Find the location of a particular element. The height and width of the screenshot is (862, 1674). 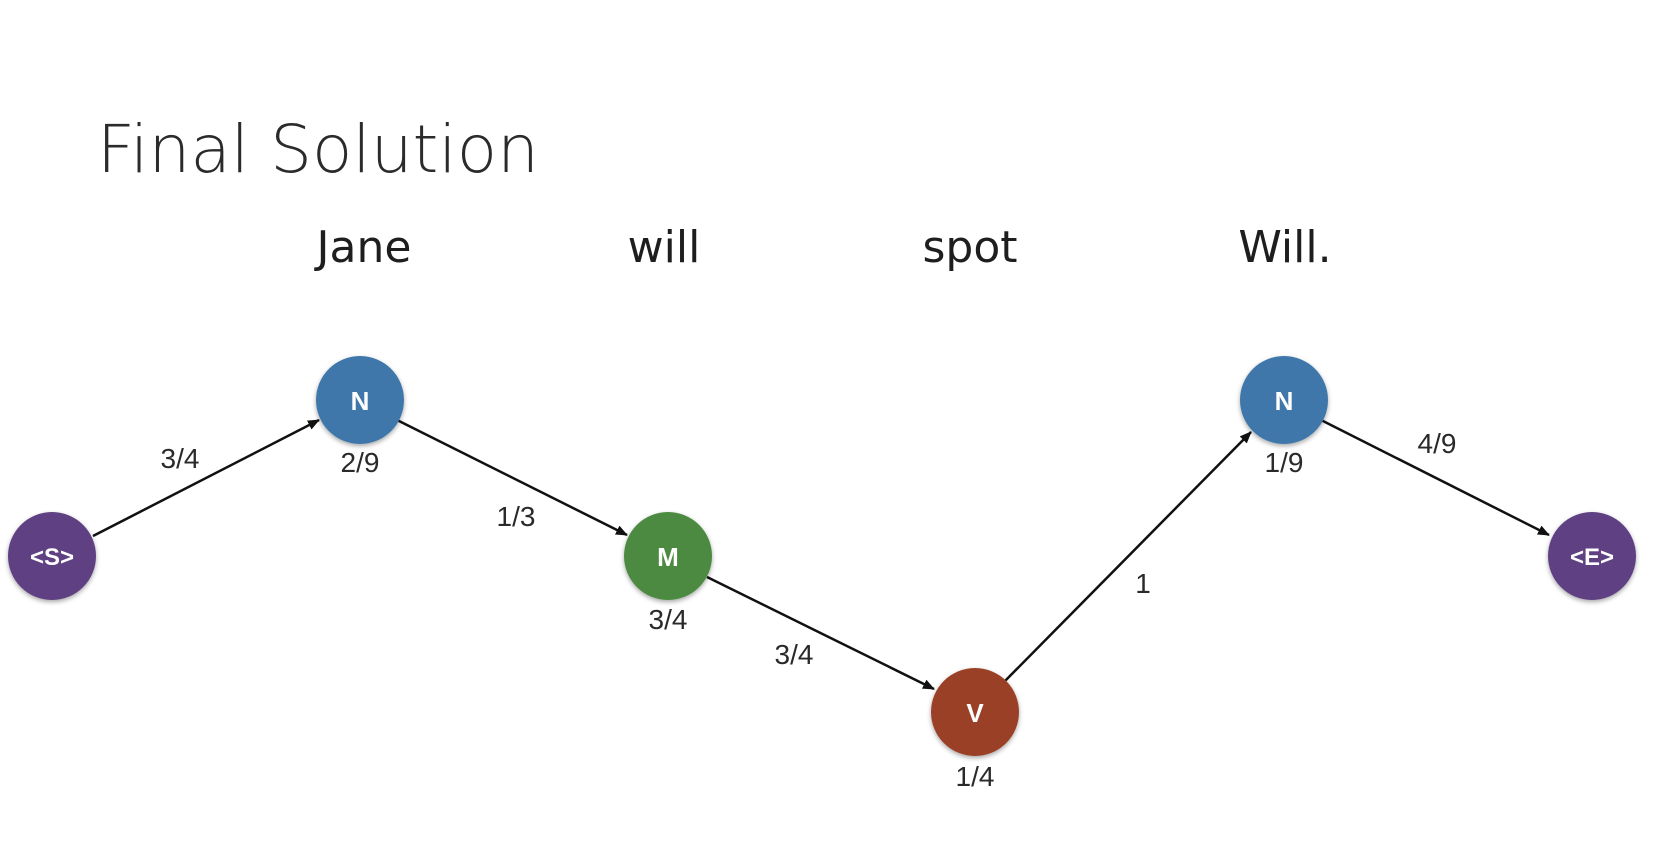

node-v-spot: V 1/4 is located at coordinates (975, 730).